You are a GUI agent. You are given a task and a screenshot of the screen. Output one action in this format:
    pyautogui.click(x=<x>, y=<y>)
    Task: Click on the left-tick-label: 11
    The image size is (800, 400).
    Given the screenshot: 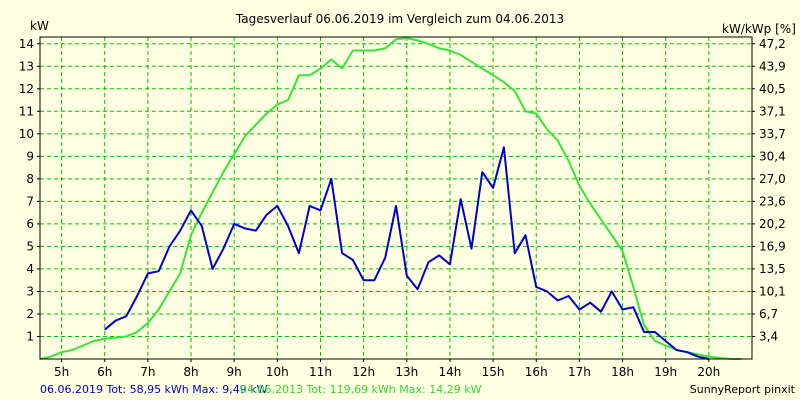 What is the action you would take?
    pyautogui.click(x=26, y=111)
    